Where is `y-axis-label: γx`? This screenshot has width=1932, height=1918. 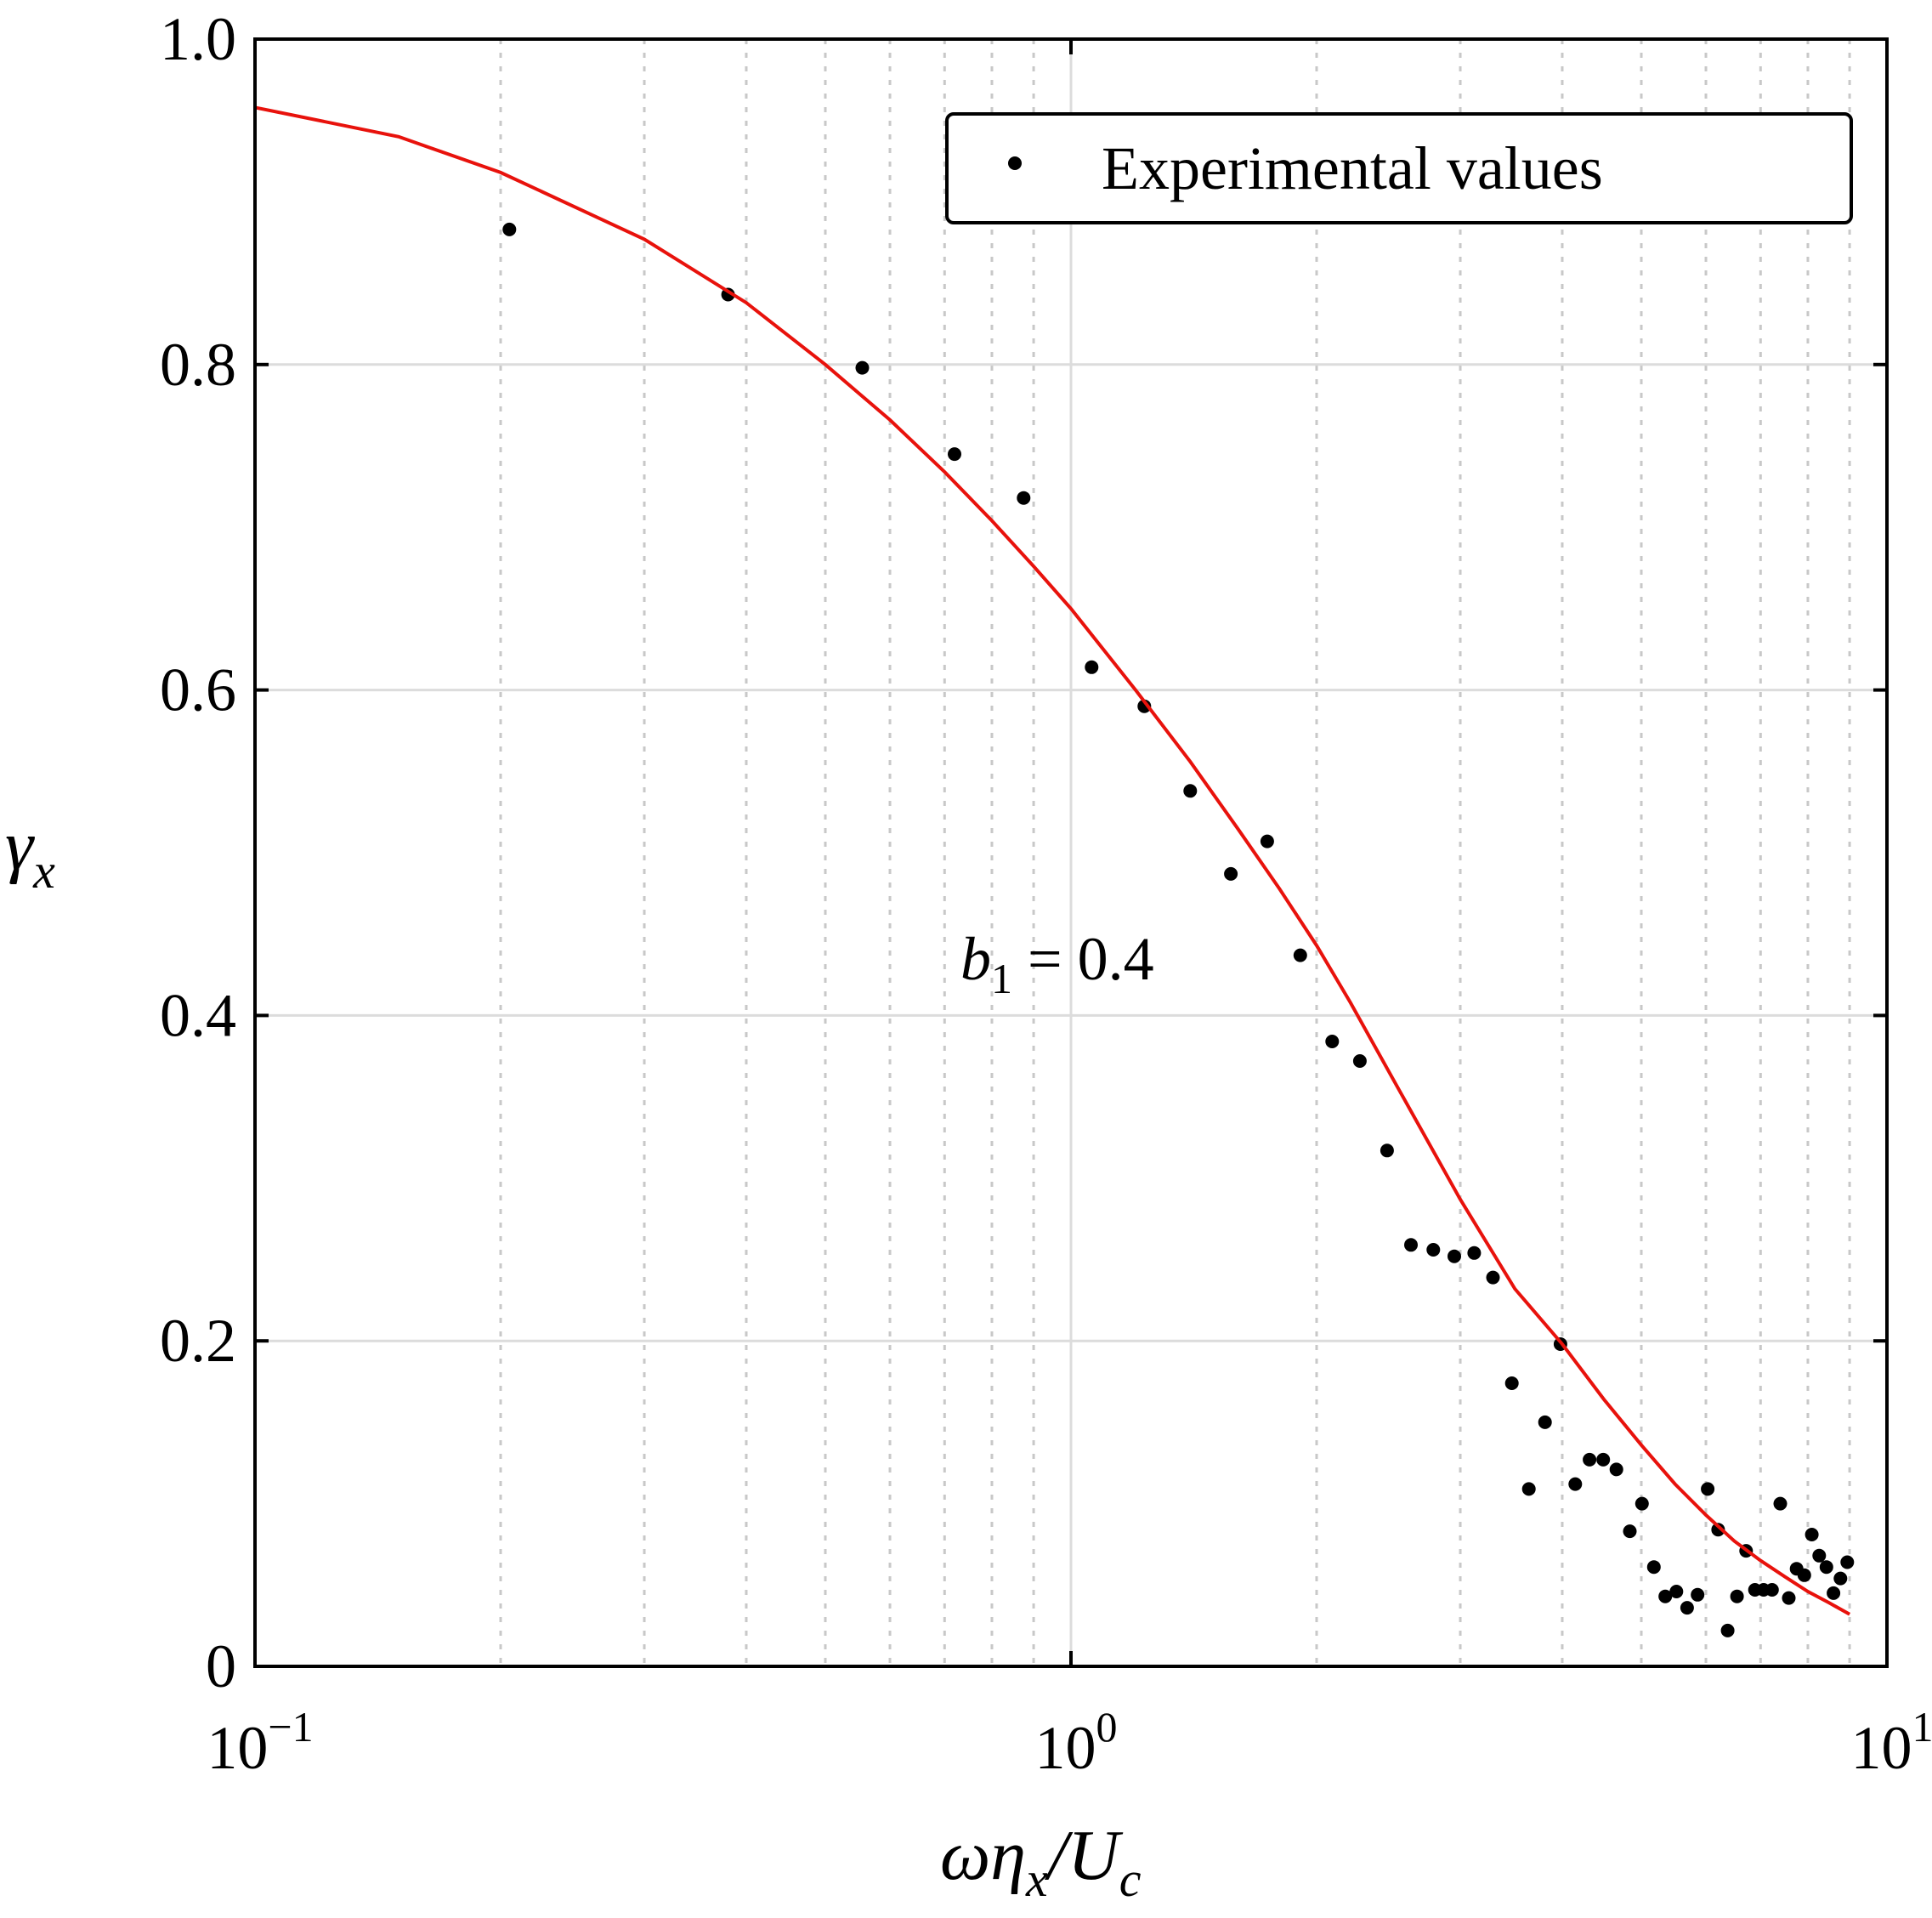
y-axis-label: γx is located at coordinates (30, 852).